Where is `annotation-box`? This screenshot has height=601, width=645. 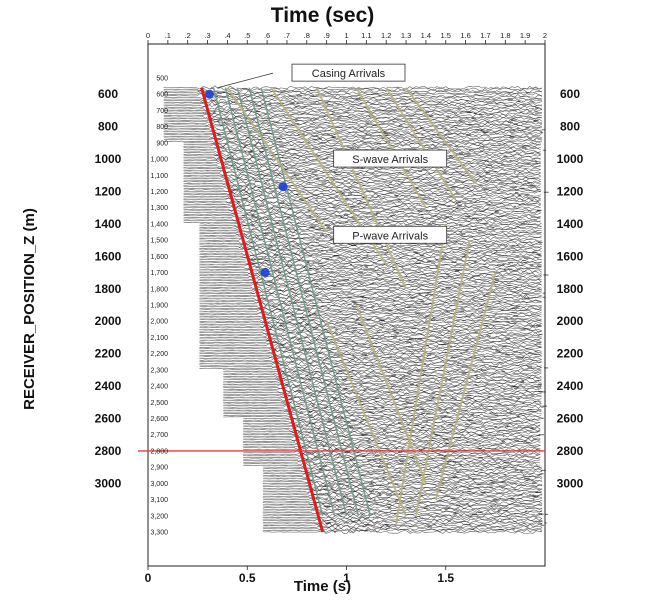
annotation-box is located at coordinates (390, 234).